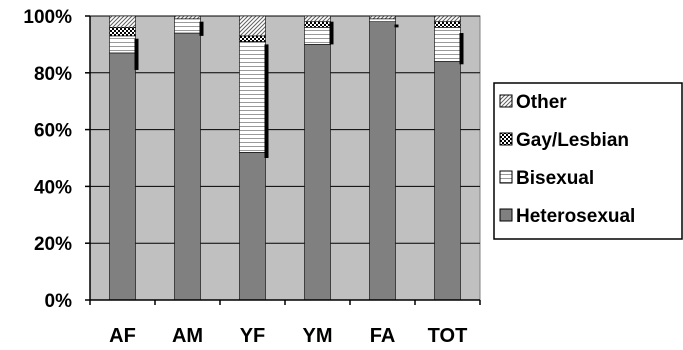 The height and width of the screenshot is (350, 683). Describe the element at coordinates (461, 49) in the screenshot. I see `error-bar-tot` at that location.